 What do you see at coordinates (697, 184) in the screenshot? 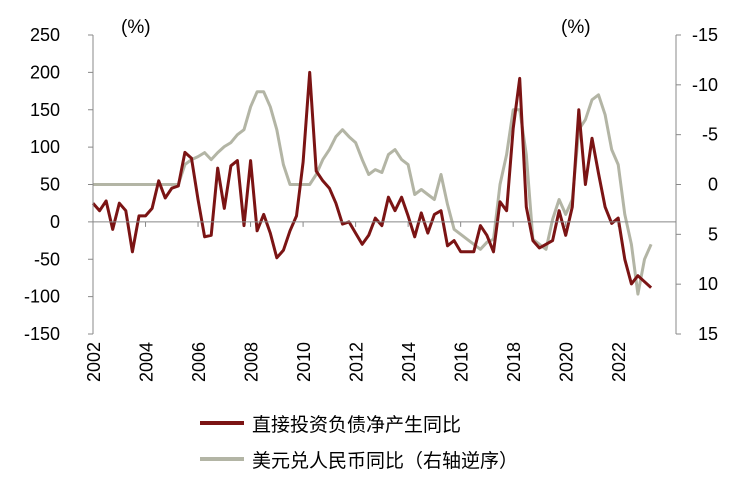
I see `right-axis: -15 -10 -5 0 5 10 15` at bounding box center [697, 184].